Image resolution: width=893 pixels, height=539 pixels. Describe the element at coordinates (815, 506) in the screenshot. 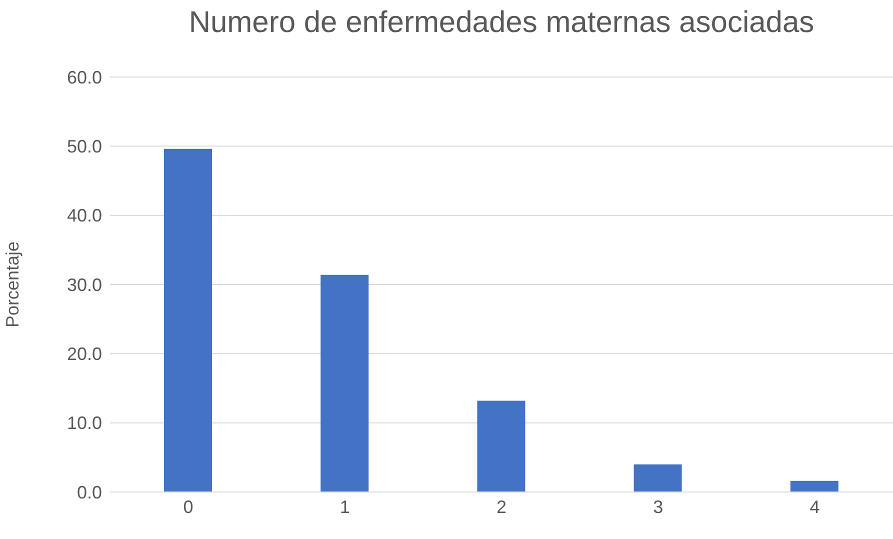

I see `x-tick-label: 4` at that location.